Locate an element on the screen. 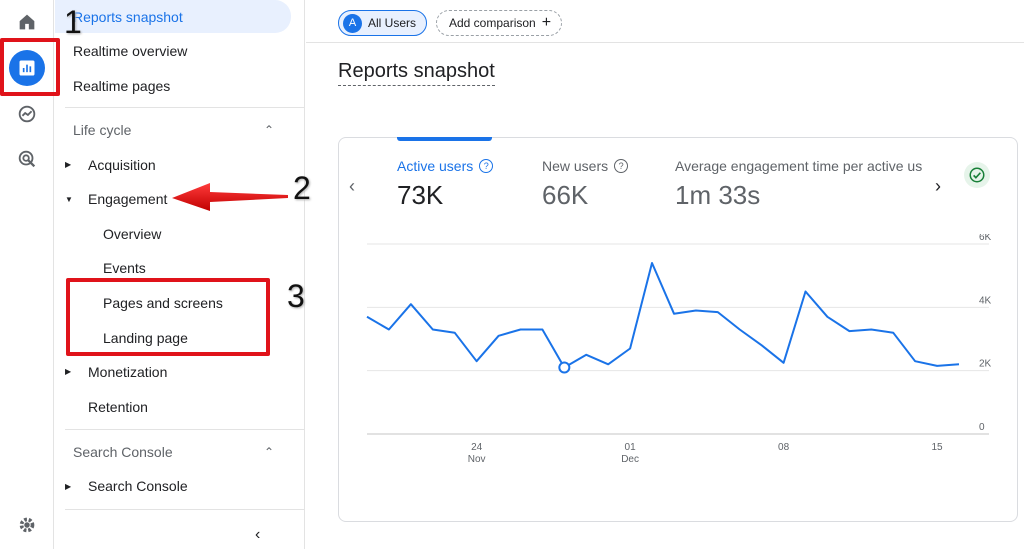  check-circle-icon is located at coordinates (977, 175).